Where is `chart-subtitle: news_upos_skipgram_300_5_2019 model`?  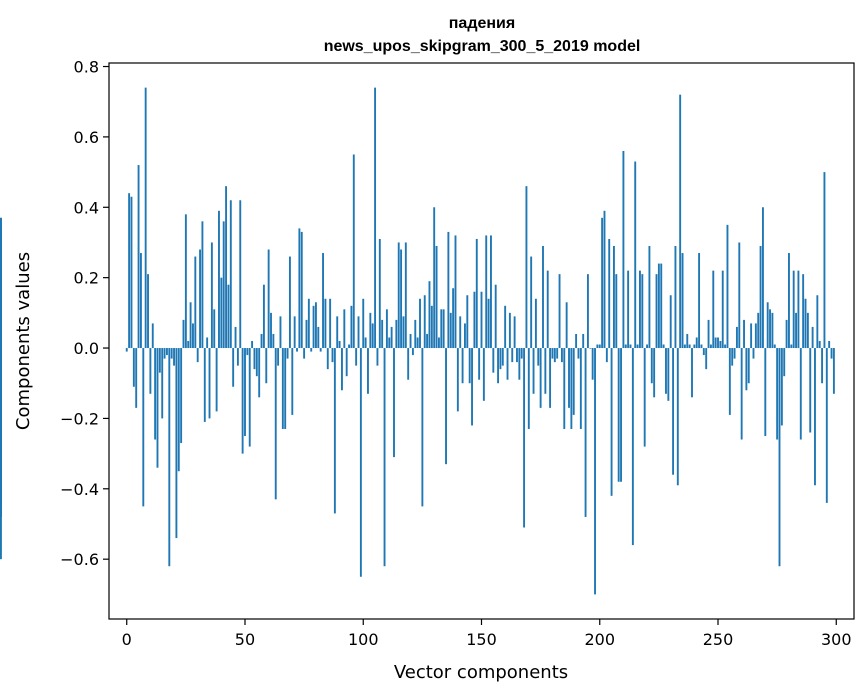 chart-subtitle: news_upos_skipgram_300_5_2019 model is located at coordinates (482, 46).